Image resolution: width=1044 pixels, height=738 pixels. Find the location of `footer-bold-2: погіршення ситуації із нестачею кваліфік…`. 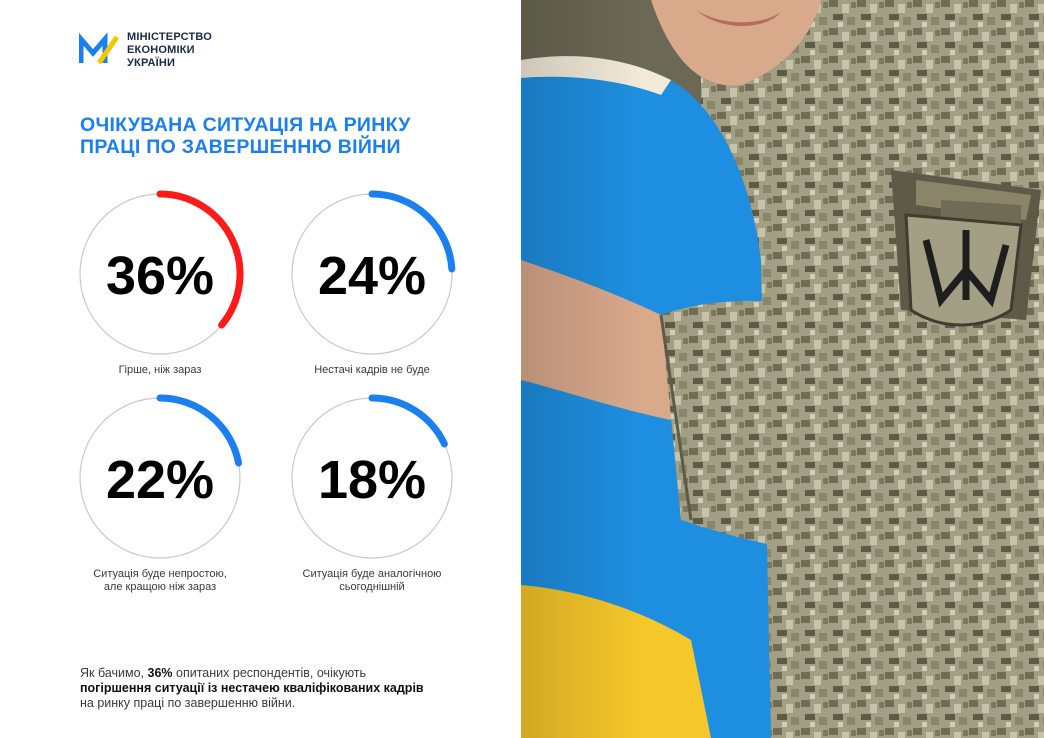

footer-bold-2: погіршення ситуації із нестачею кваліфік… is located at coordinates (252, 688).